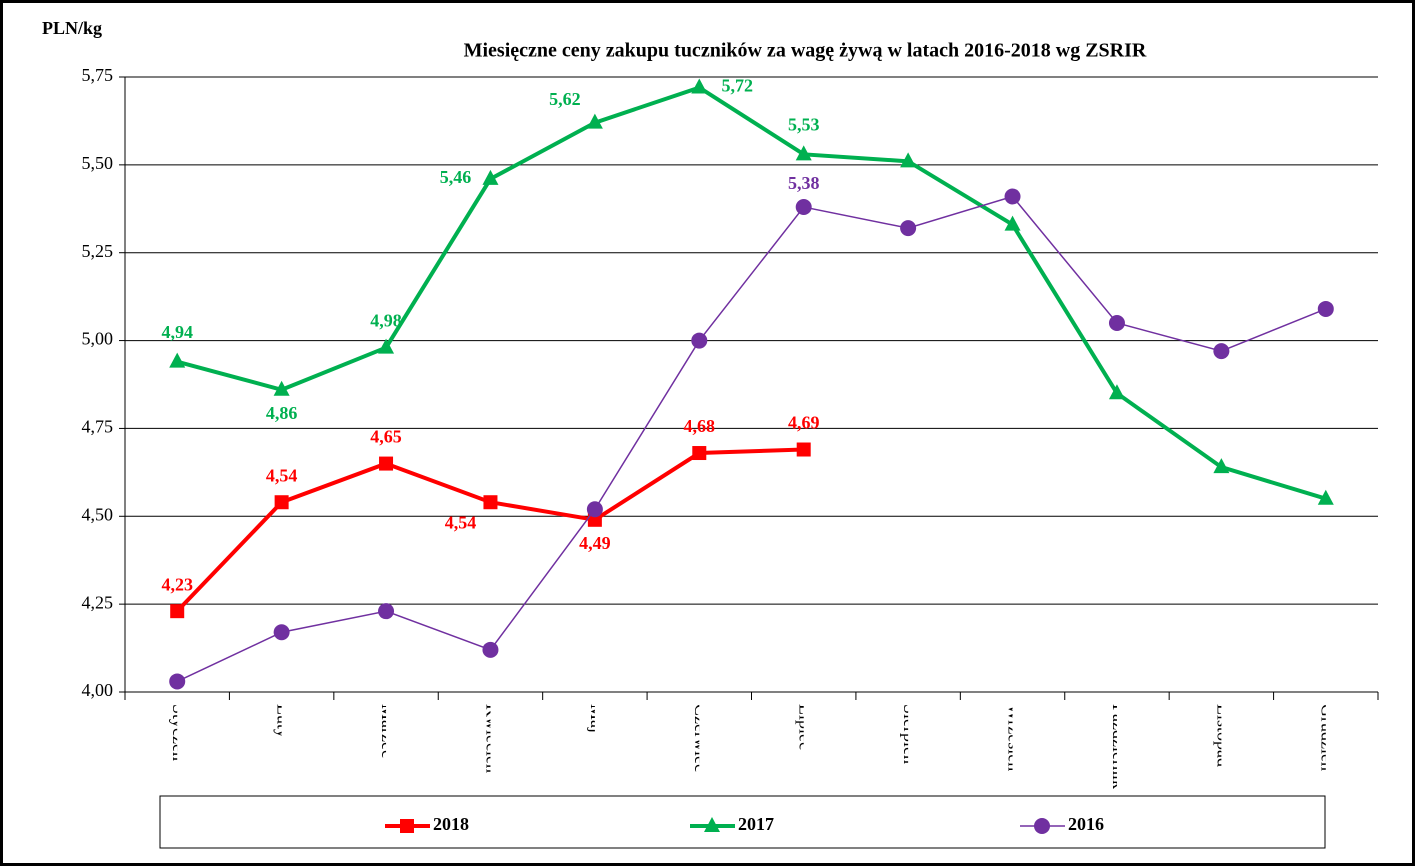 Image resolution: width=1415 pixels, height=866 pixels. I want to click on x-tick-label: Sierpień, so click(910, 734).